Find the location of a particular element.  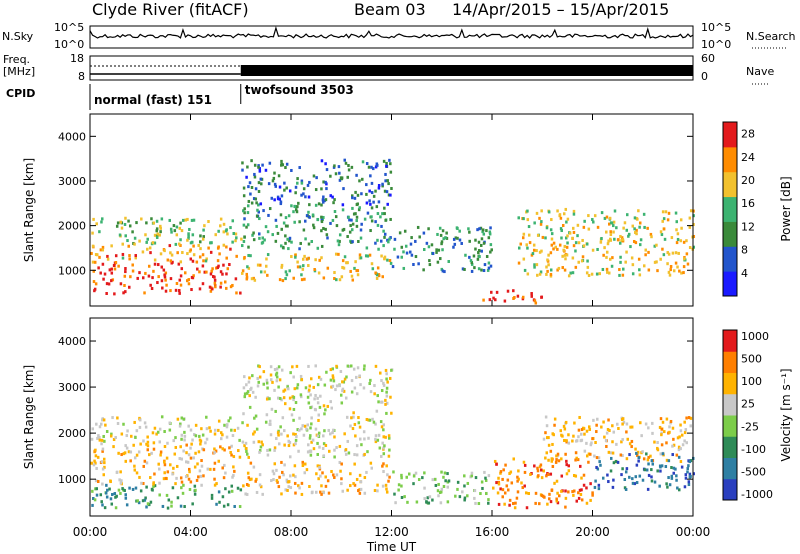

x-tick-label: 00:00 is located at coordinates (90, 532).